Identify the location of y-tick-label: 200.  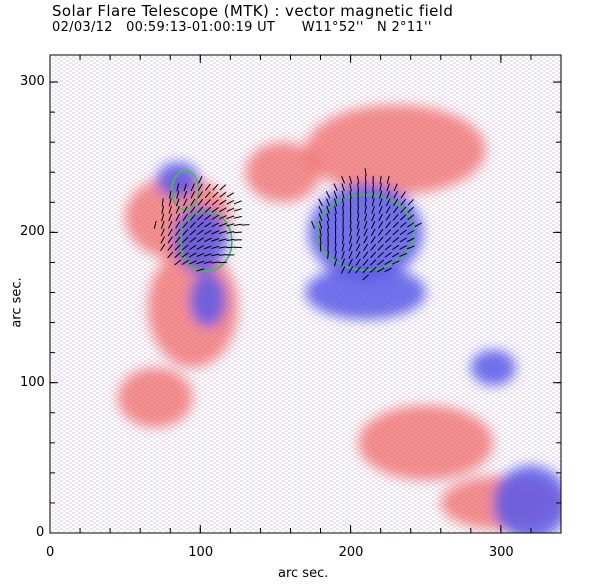
(32, 232).